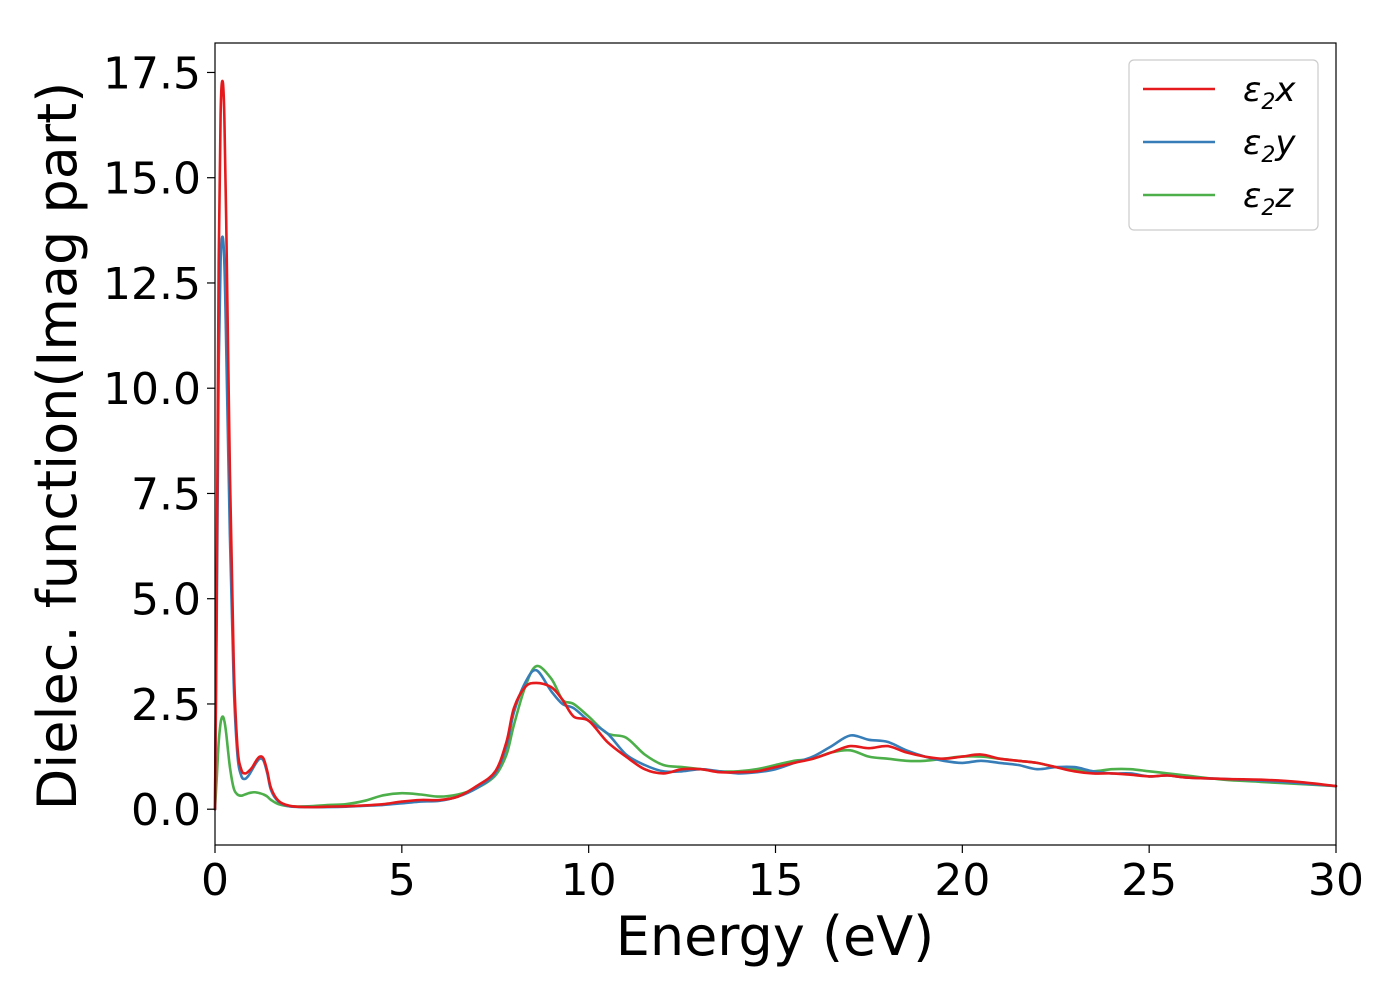  Describe the element at coordinates (152, 73) in the screenshot. I see `y-tick-label: 17.5` at that location.